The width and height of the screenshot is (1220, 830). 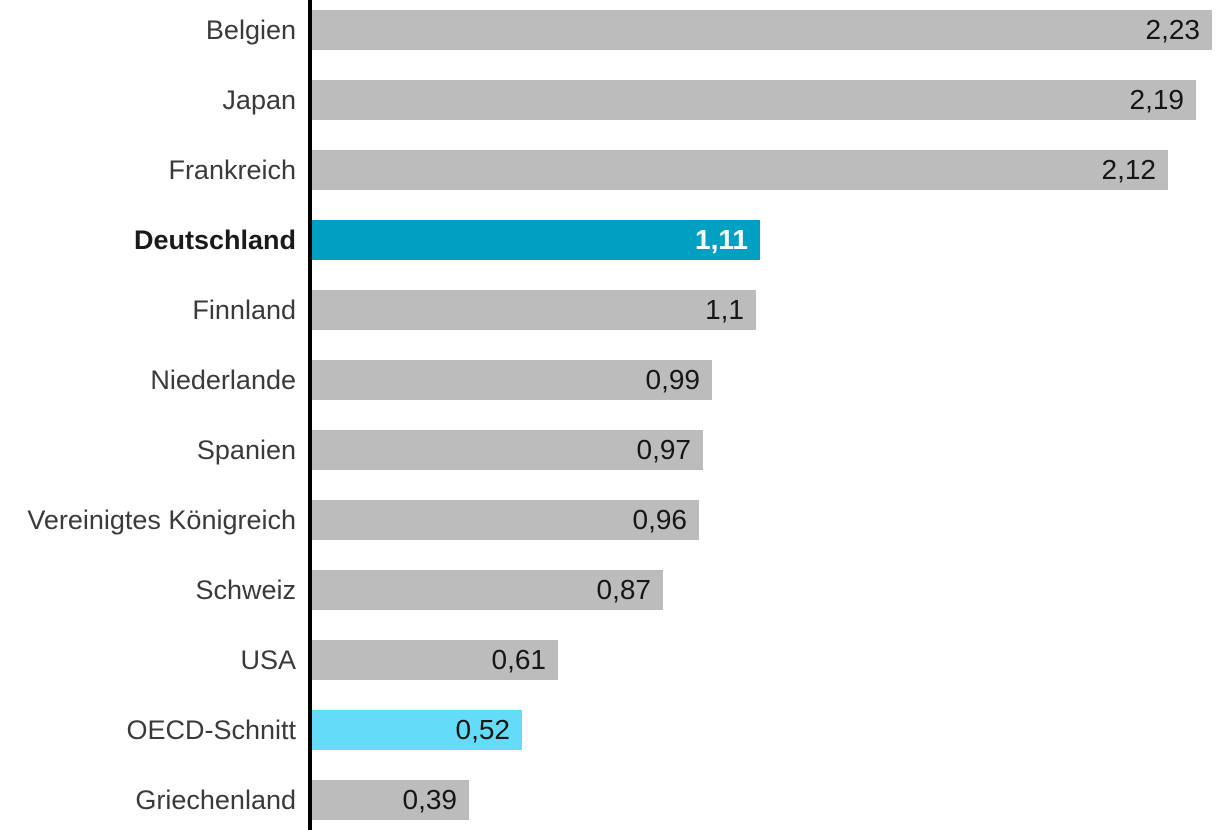 I want to click on bar-value-label: 0,99, so click(x=673, y=379).